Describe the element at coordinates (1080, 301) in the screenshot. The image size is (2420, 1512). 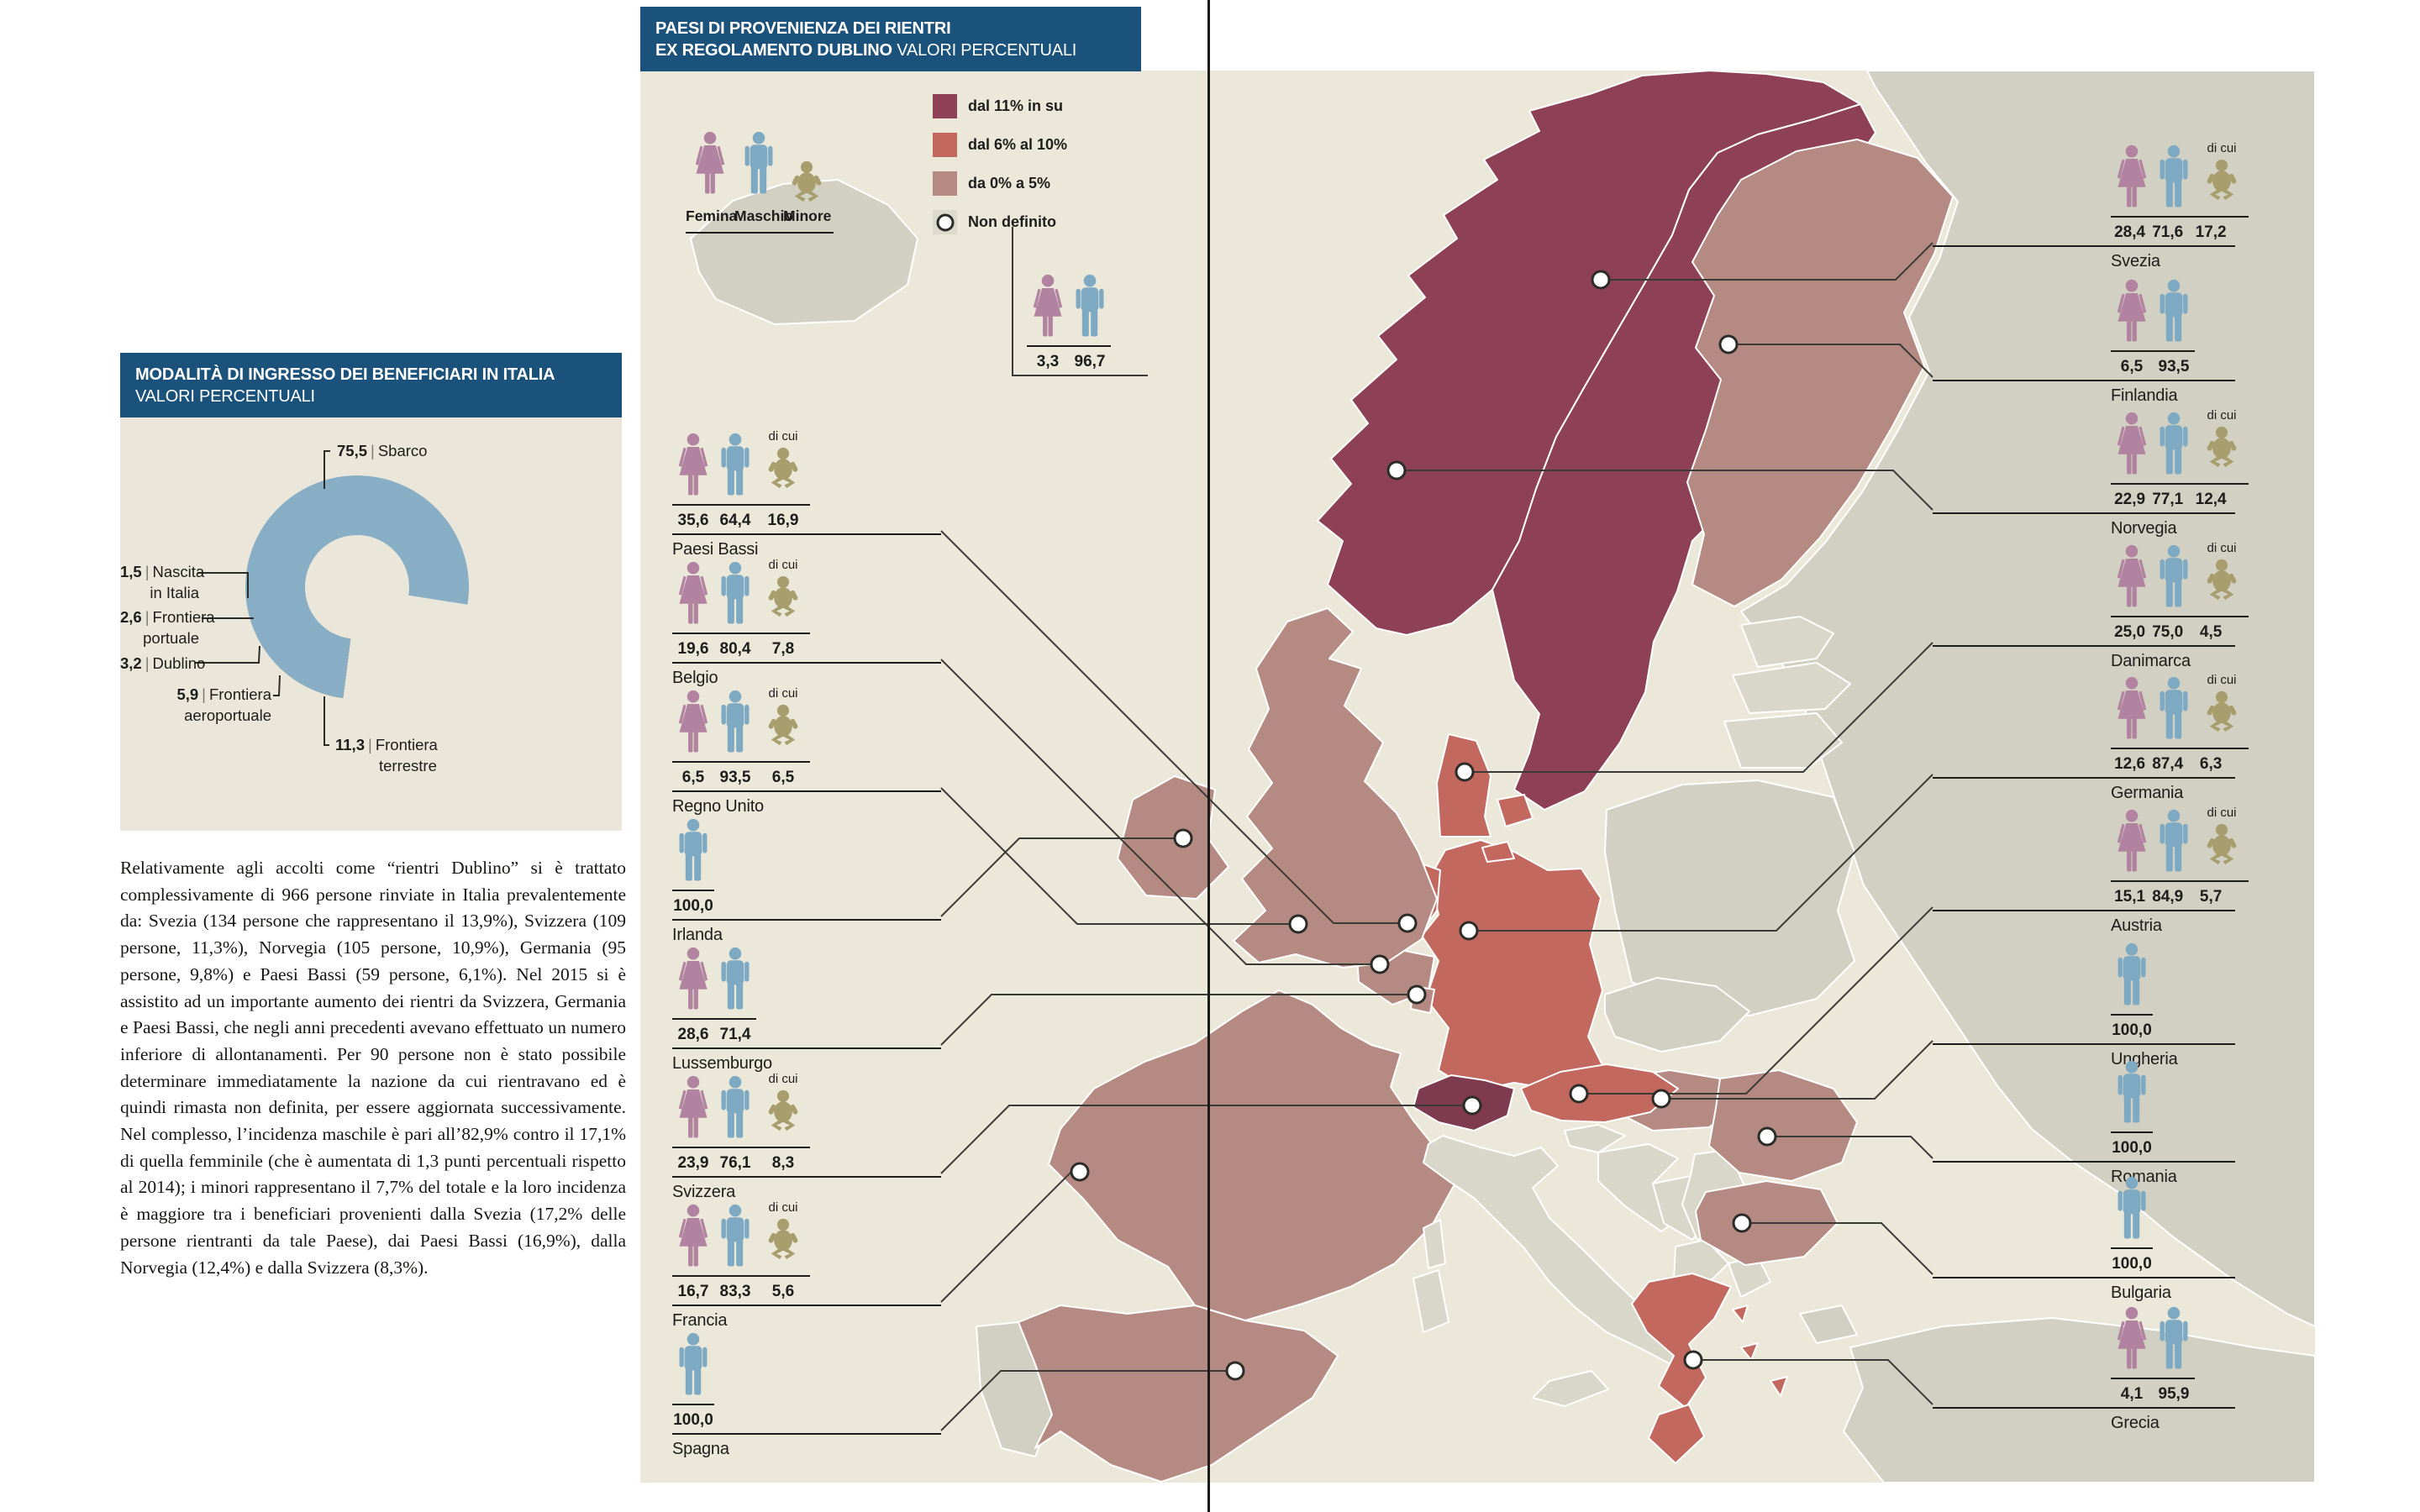
I see `non-definito-bracket` at that location.